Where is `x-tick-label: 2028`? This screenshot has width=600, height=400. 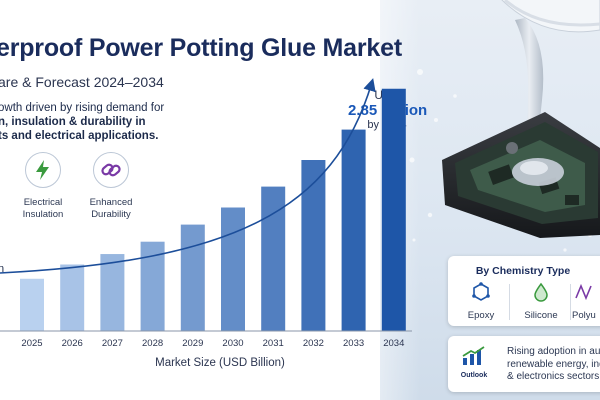 x-tick-label: 2028 is located at coordinates (152, 343).